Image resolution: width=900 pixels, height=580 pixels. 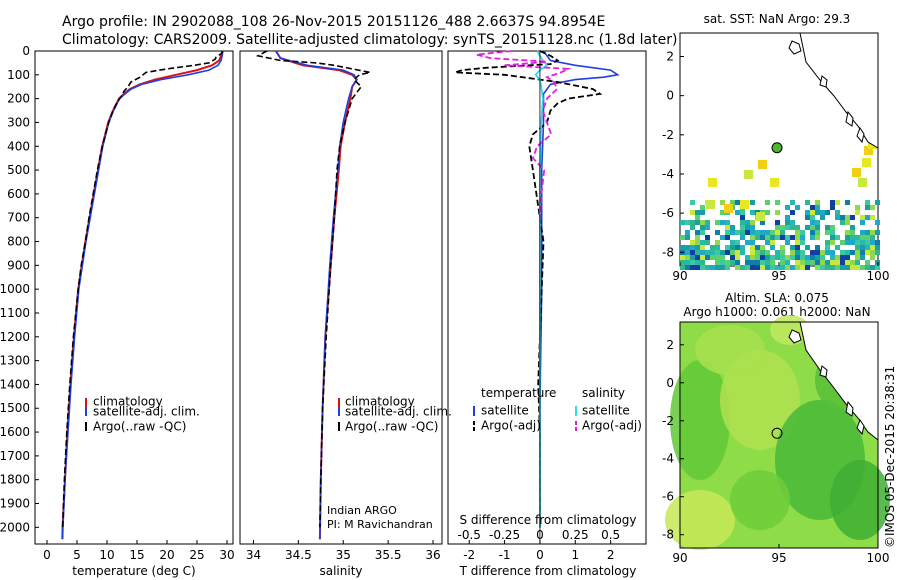 What do you see at coordinates (106, 555) in the screenshot?
I see `x-tick-label: 10` at bounding box center [106, 555].